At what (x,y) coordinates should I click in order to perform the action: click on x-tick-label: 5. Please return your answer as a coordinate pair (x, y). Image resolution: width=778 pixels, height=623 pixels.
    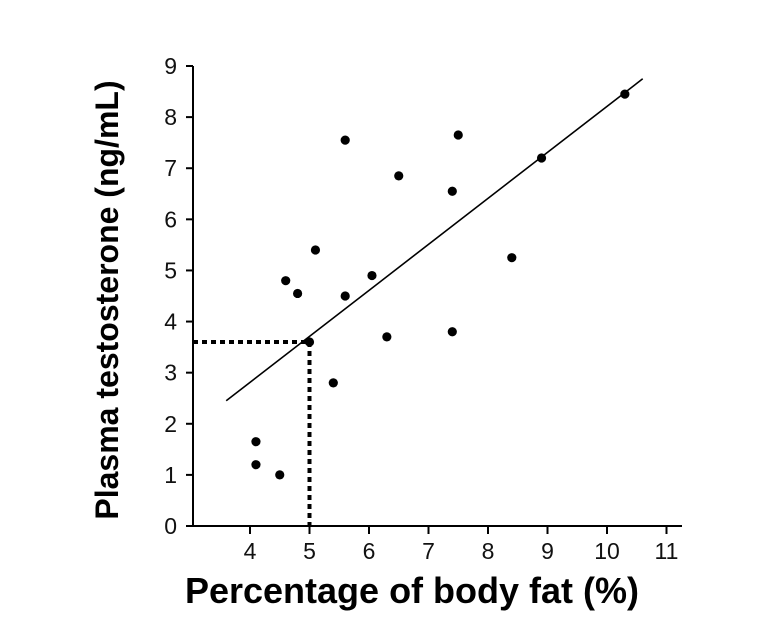
    Looking at the image, I should click on (309, 551).